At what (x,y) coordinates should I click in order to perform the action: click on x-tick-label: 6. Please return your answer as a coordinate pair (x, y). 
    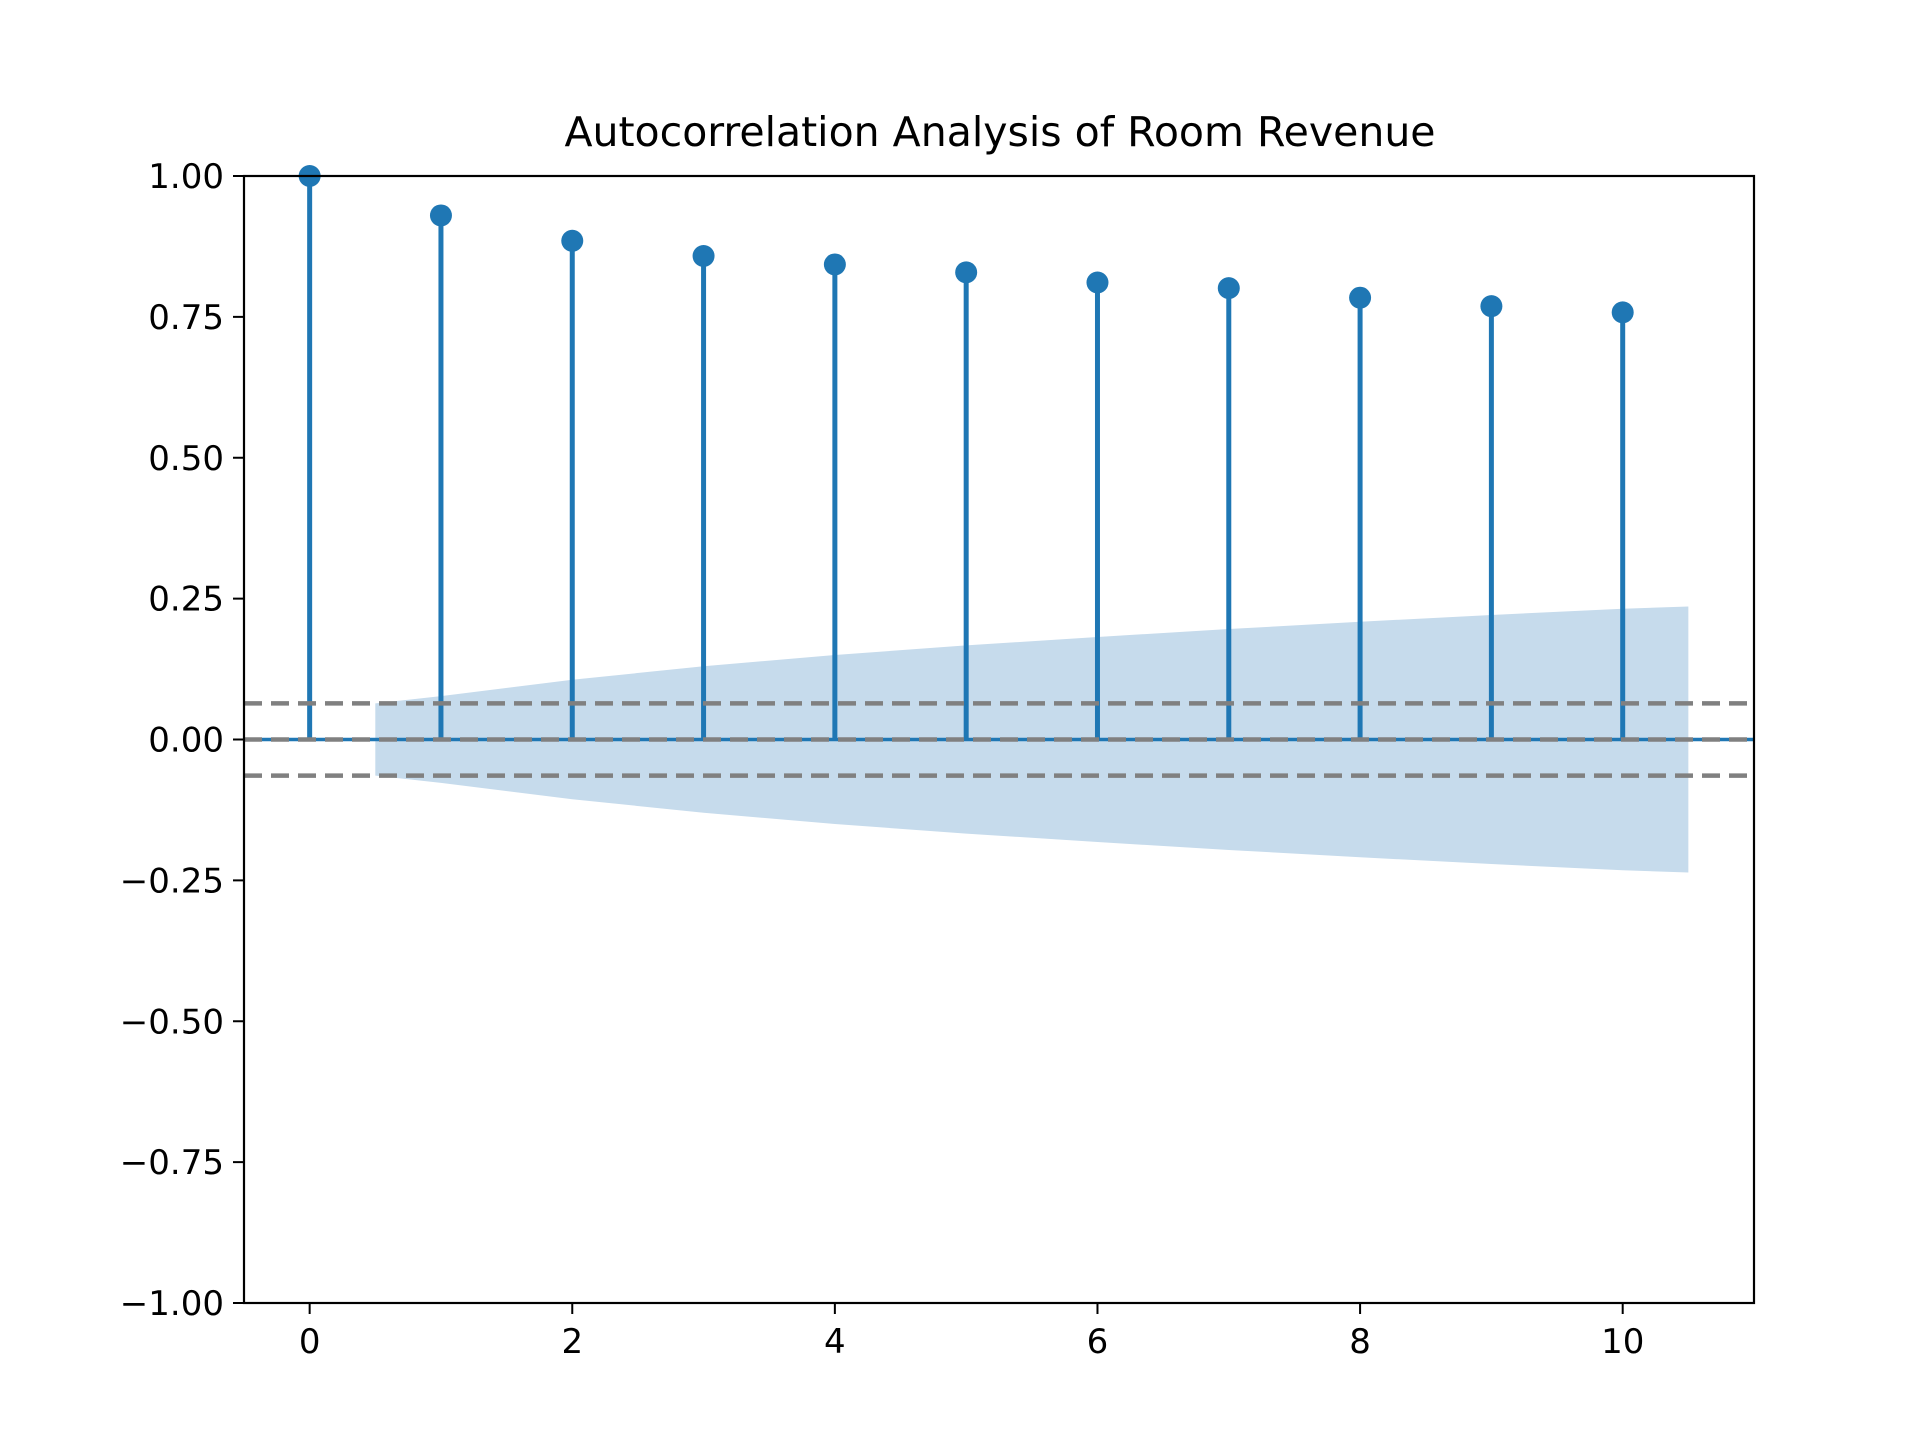
    Looking at the image, I should click on (1098, 1342).